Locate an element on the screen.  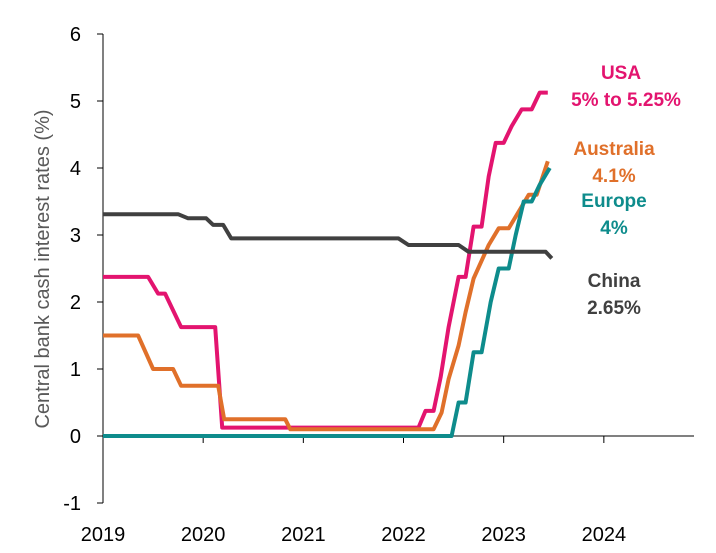
y-axis-label: Central bank cash interest rates (%) is located at coordinates (43, 268).